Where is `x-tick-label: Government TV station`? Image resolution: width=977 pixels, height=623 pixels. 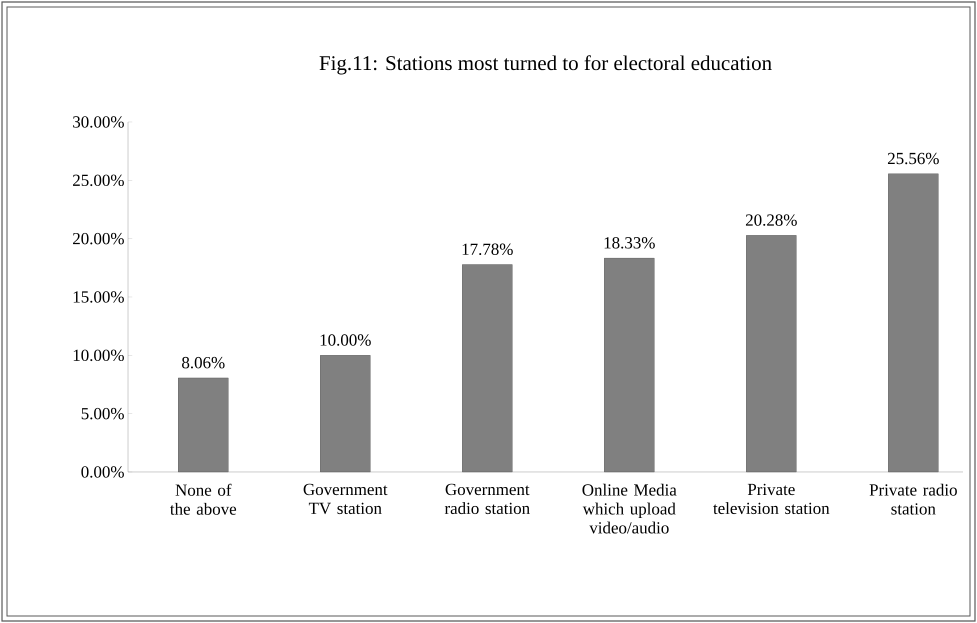
x-tick-label: Government TV station is located at coordinates (346, 499).